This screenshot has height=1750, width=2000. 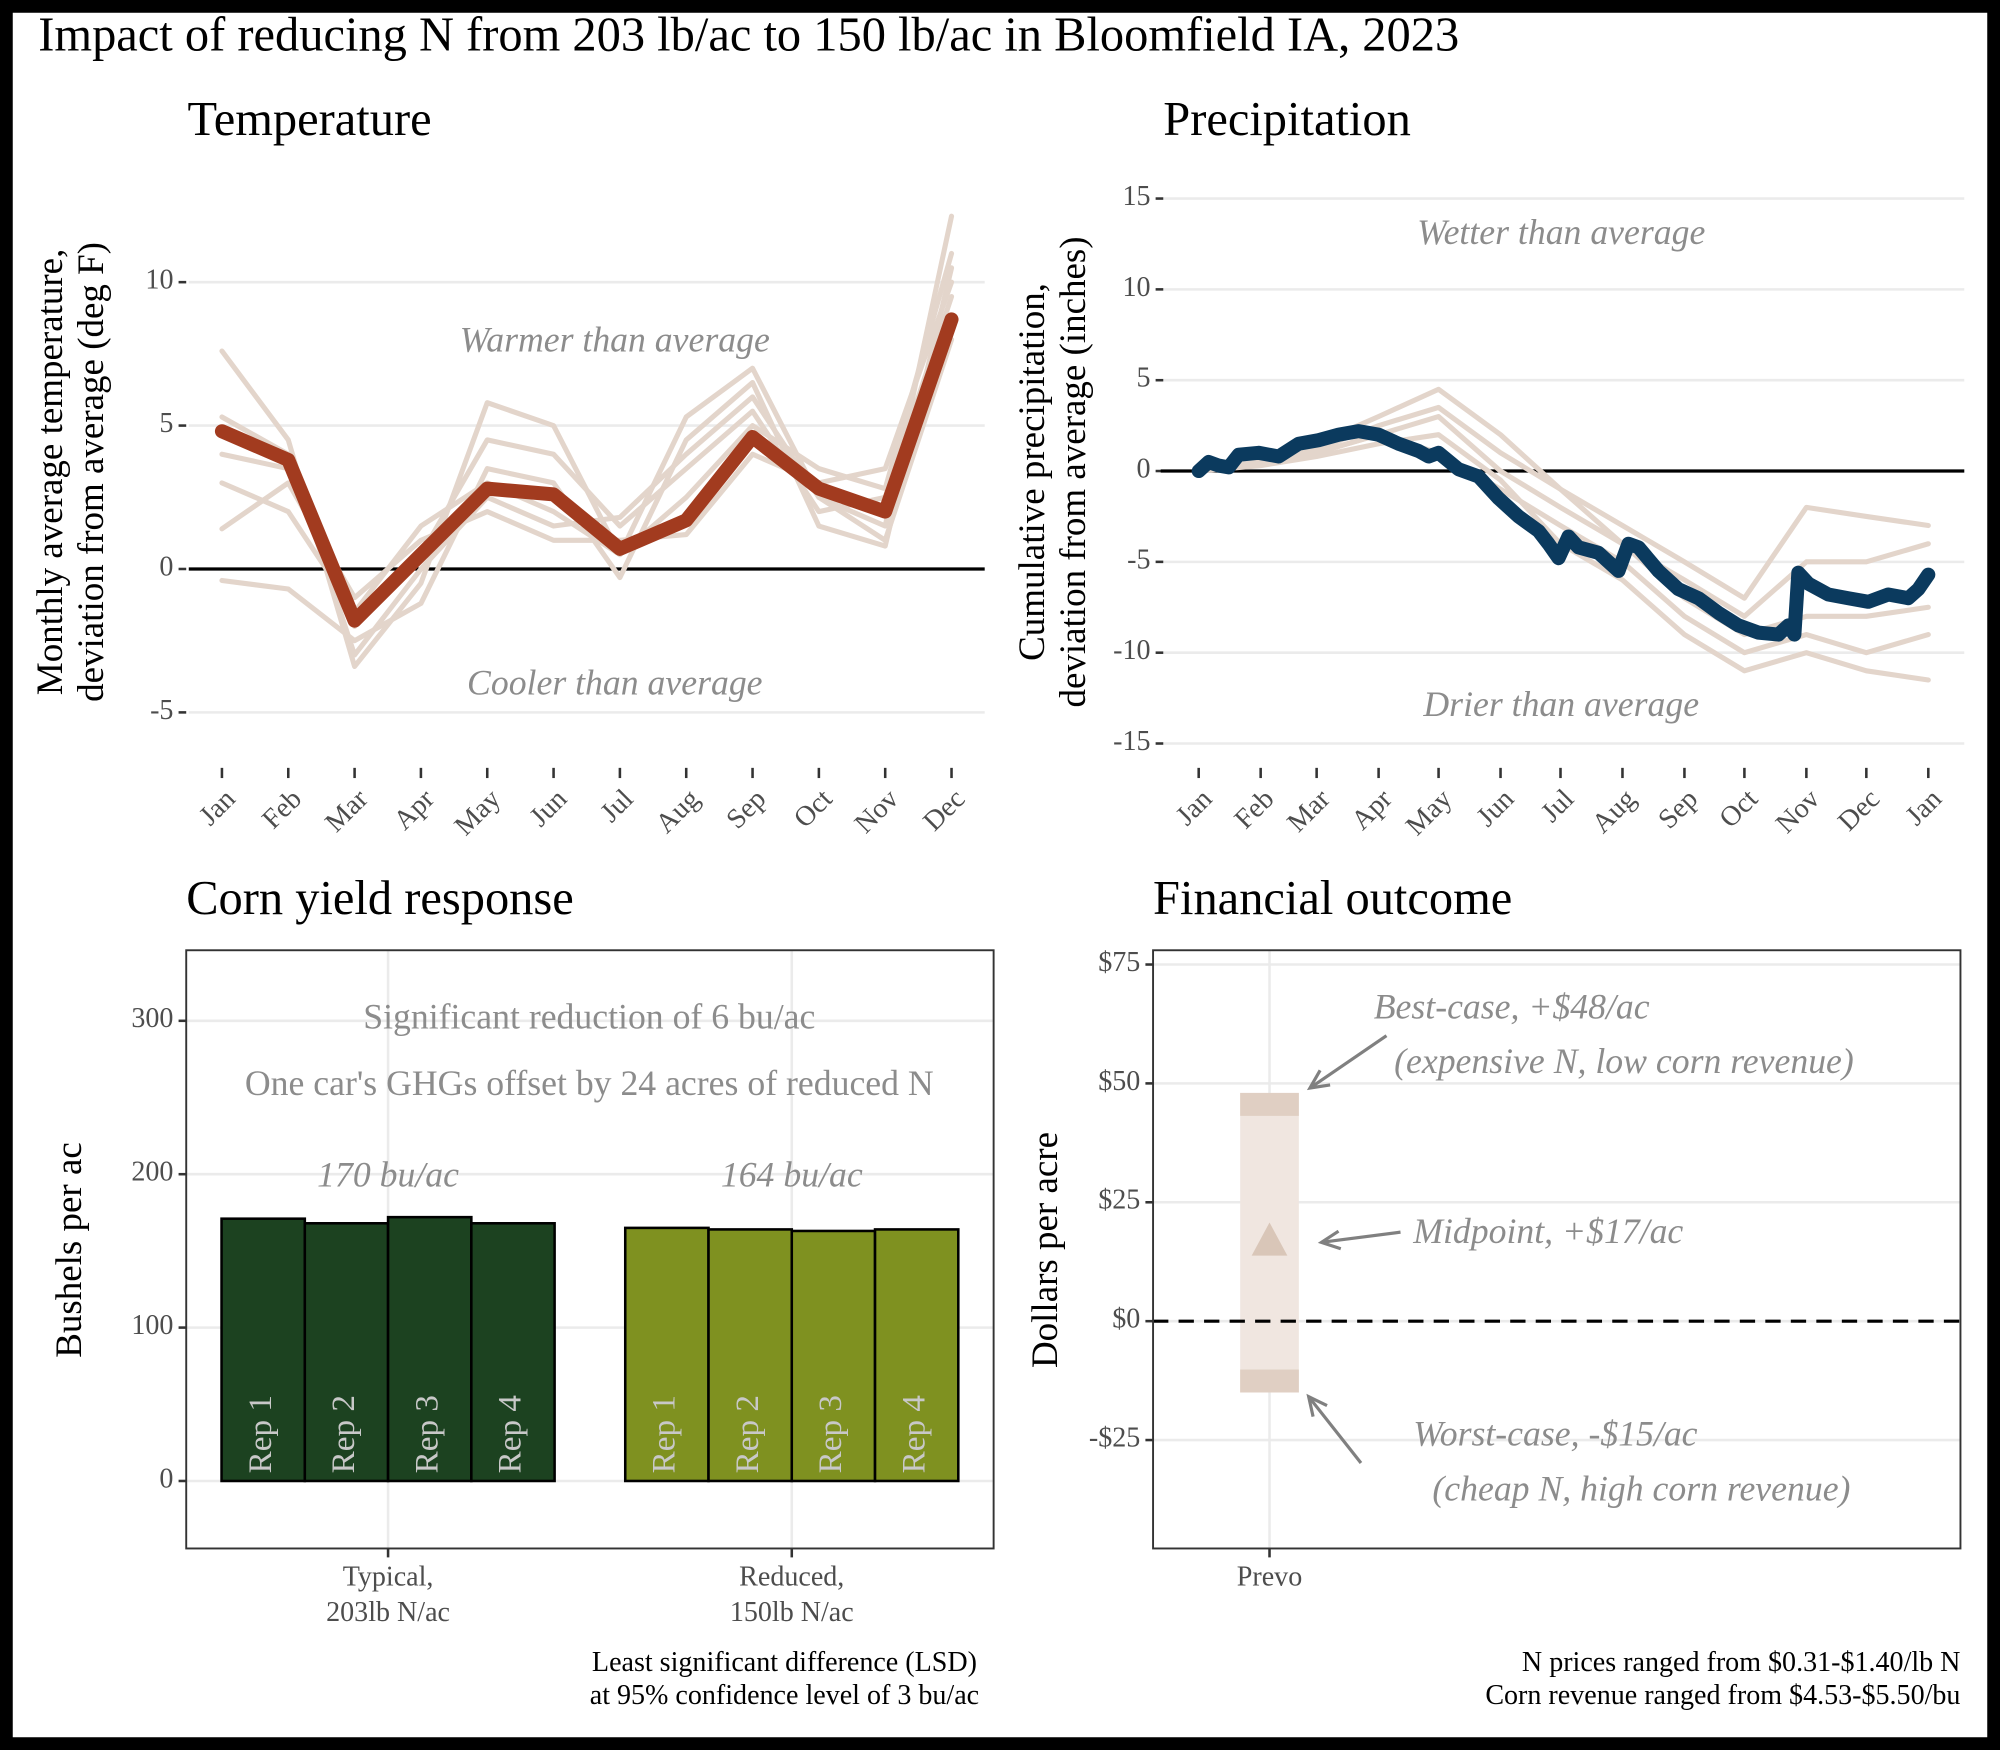 What do you see at coordinates (1561, 232) in the screenshot?
I see `annotation: Wetter than average` at bounding box center [1561, 232].